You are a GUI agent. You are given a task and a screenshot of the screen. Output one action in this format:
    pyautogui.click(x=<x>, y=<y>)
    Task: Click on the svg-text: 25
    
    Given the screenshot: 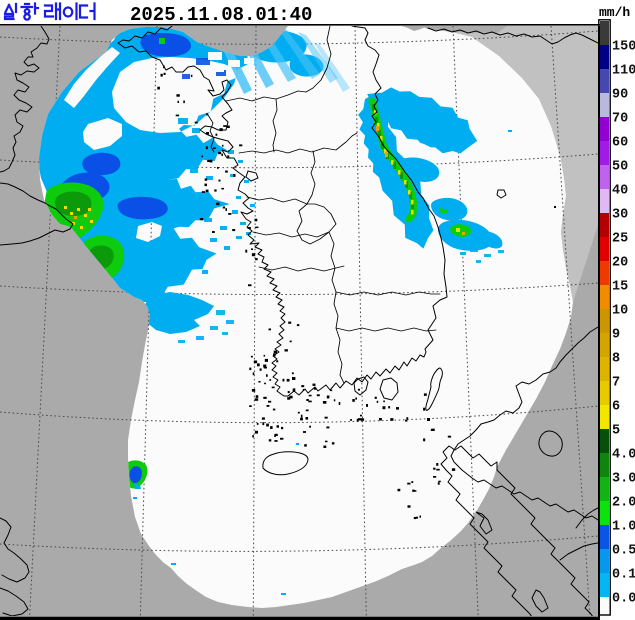 What is the action you would take?
    pyautogui.click(x=620, y=239)
    